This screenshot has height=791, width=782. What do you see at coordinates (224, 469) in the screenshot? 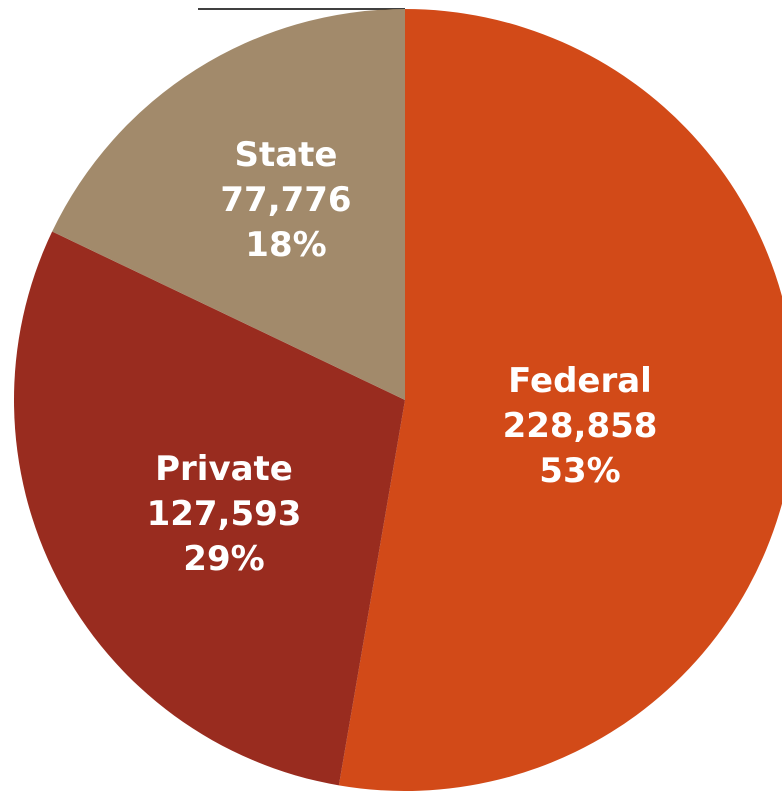
I see `slice-label-private-name: Private` at bounding box center [224, 469].